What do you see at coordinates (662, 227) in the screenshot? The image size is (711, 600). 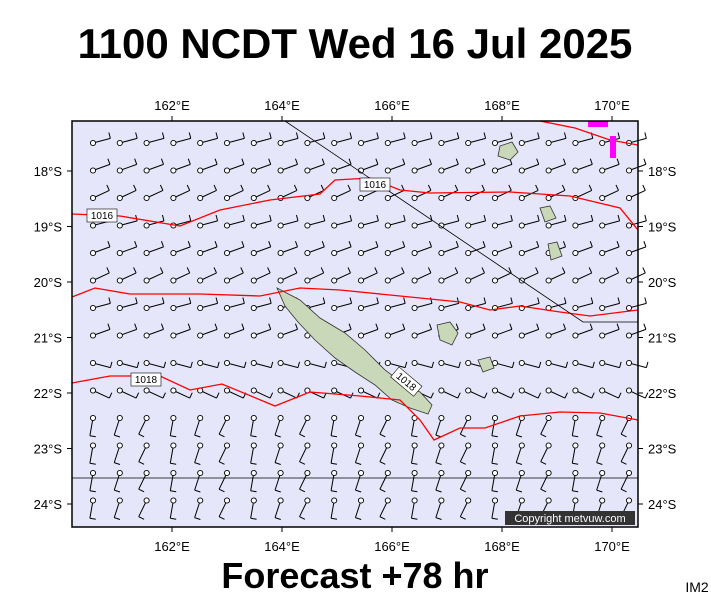 I see `lat-label-right: 19°S` at bounding box center [662, 227].